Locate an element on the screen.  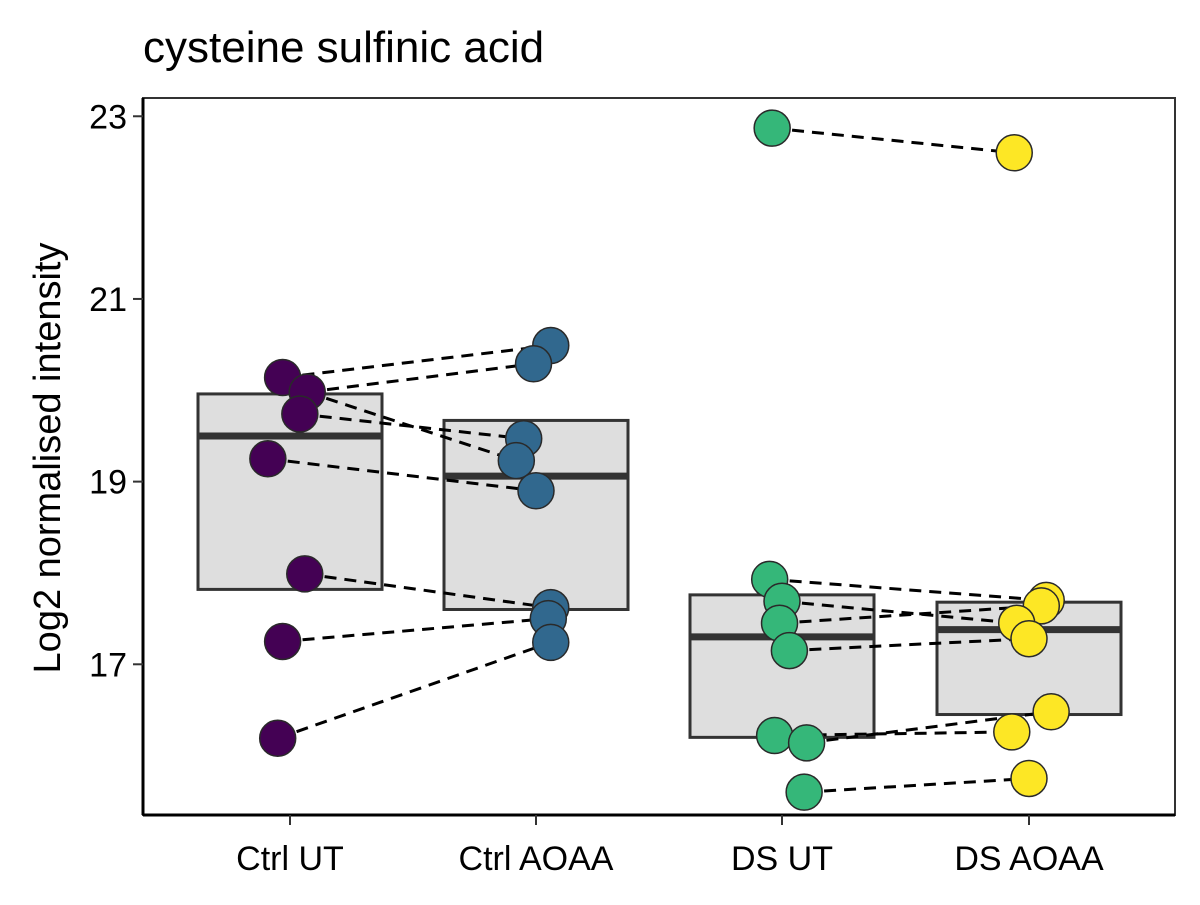
x-tick-label: DS UT is located at coordinates (782, 859).